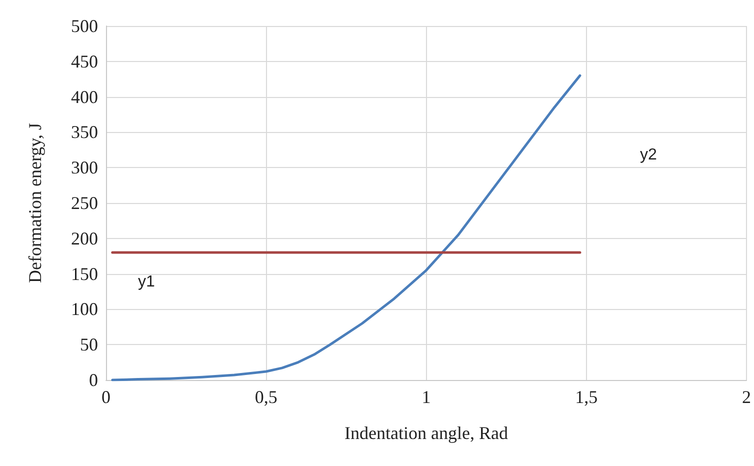 The image size is (754, 466). Describe the element at coordinates (93, 380) in the screenshot. I see `y-tick-label: 0` at that location.